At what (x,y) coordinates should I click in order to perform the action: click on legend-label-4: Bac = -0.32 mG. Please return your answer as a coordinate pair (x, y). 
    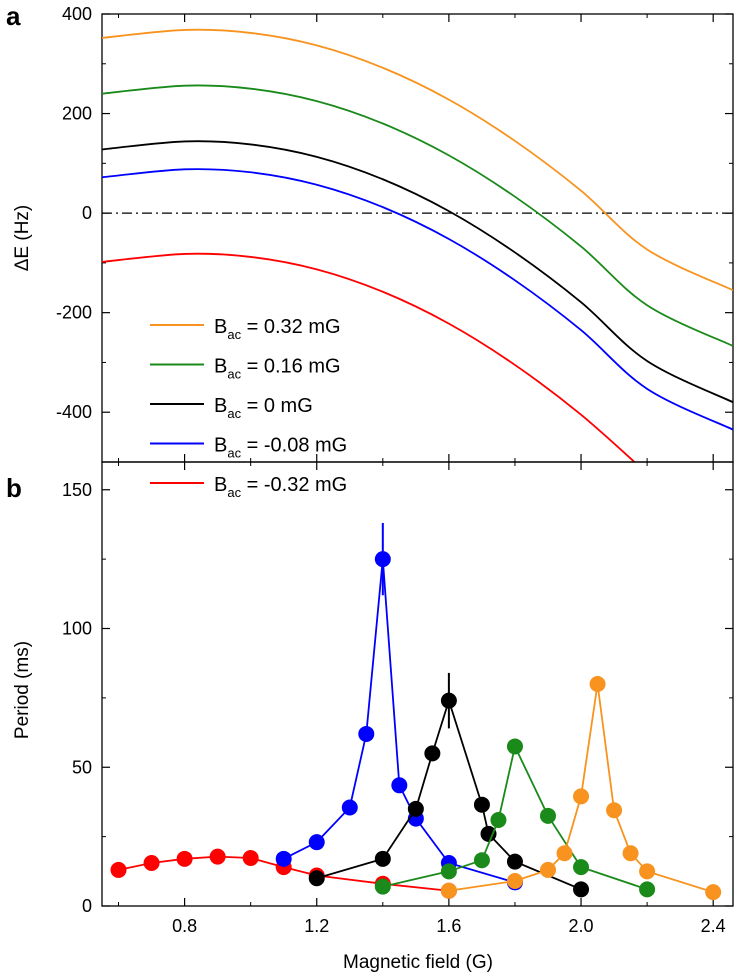
    Looking at the image, I should click on (280, 487).